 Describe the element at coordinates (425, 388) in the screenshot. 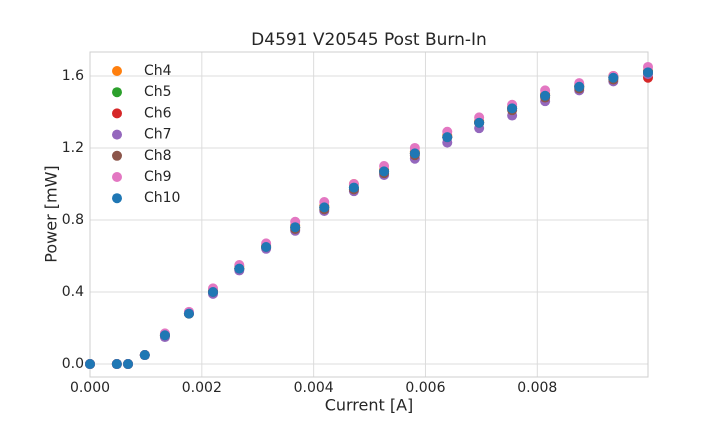

I see `x-tick-label: 0.006` at that location.